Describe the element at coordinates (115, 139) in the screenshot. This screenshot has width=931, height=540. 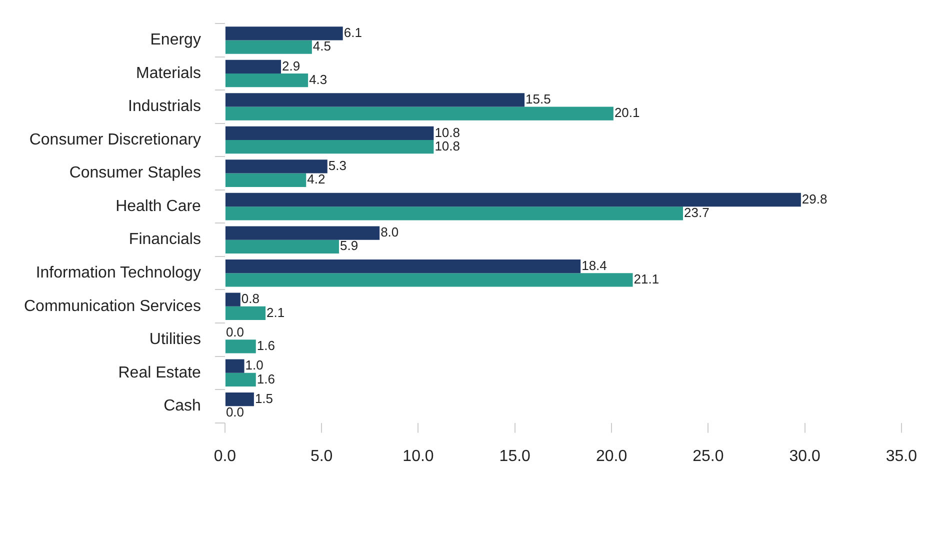
I see `y-tick-label: Consumer Discretionary` at that location.